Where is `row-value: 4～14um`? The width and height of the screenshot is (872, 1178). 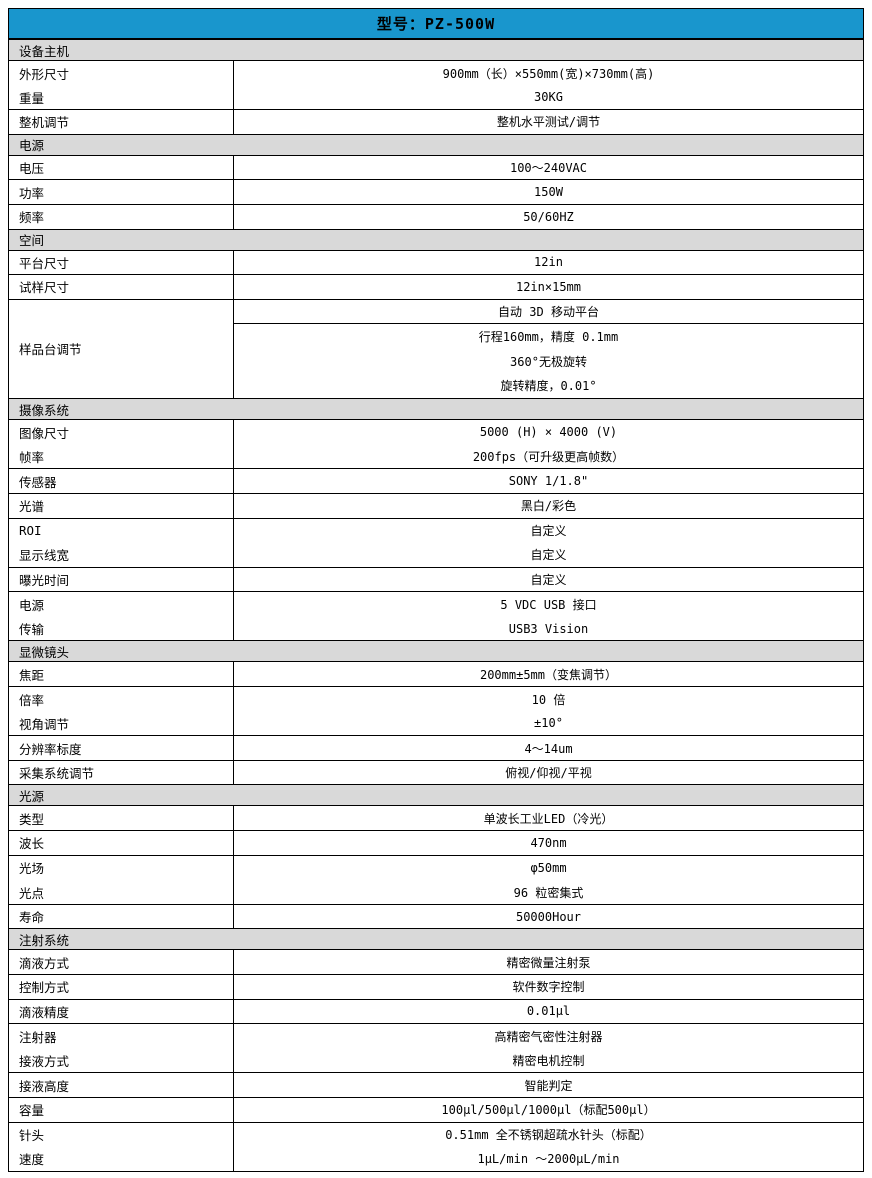
row-value: 4～14um is located at coordinates (548, 748).